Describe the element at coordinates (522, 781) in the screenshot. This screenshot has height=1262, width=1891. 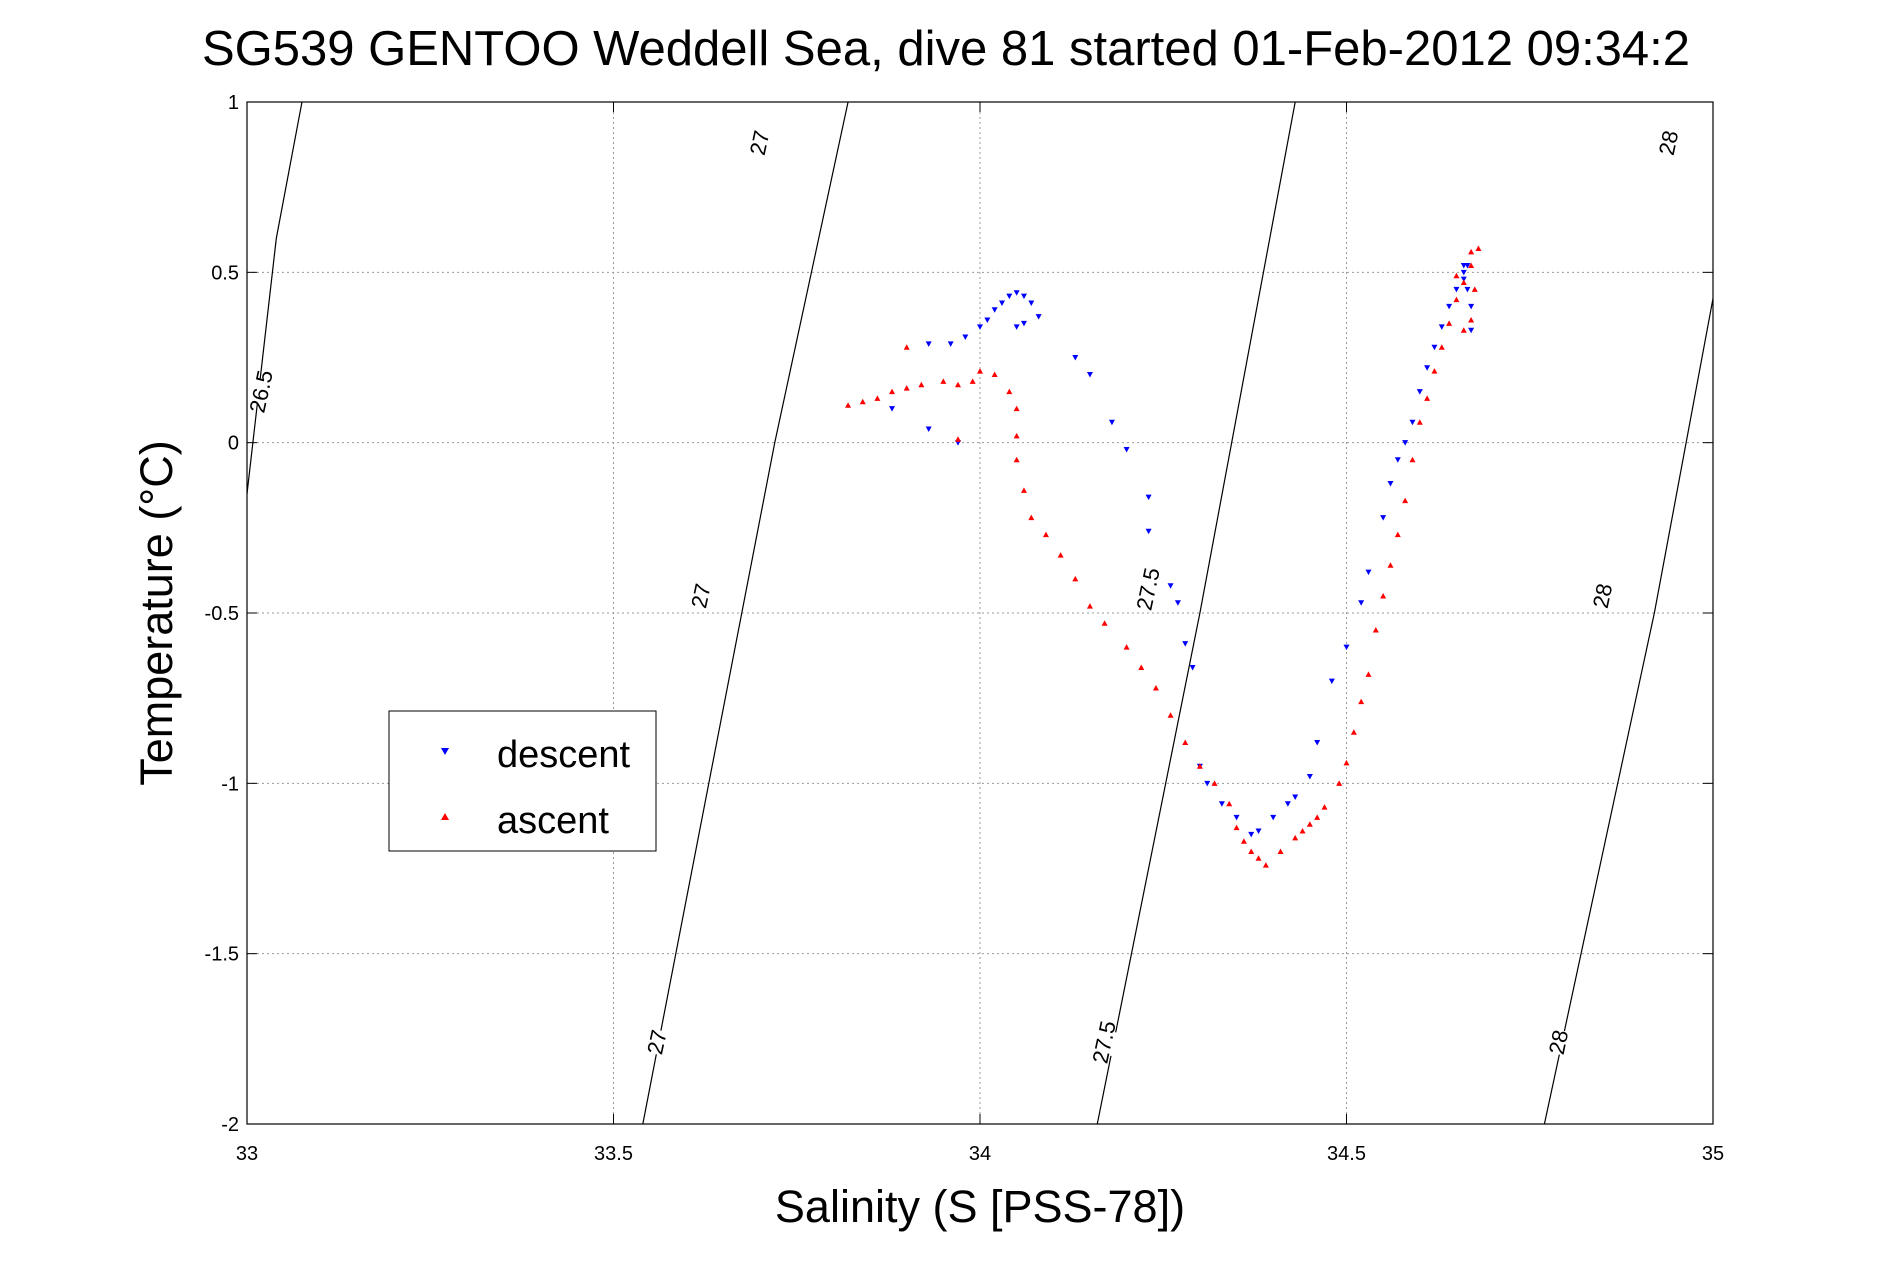
I see `legend: descent ascent` at that location.